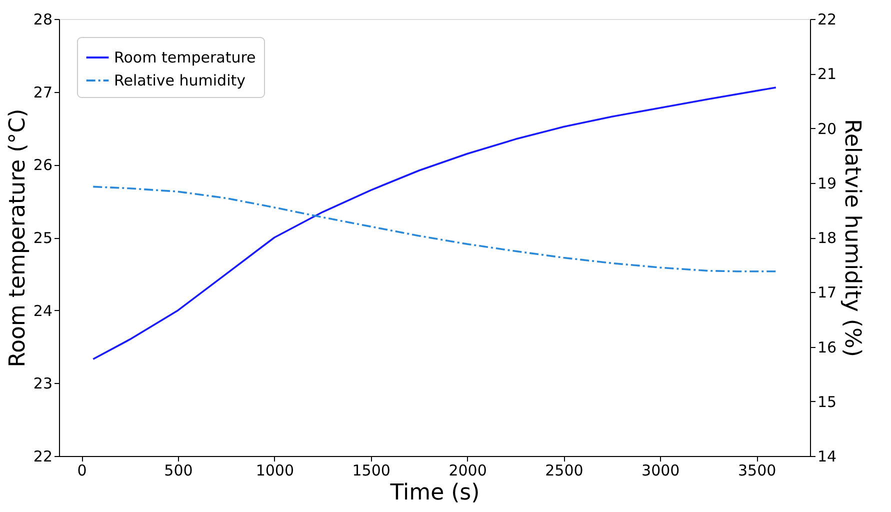  Describe the element at coordinates (467, 471) in the screenshot. I see `x-tick-label: 2000` at that location.